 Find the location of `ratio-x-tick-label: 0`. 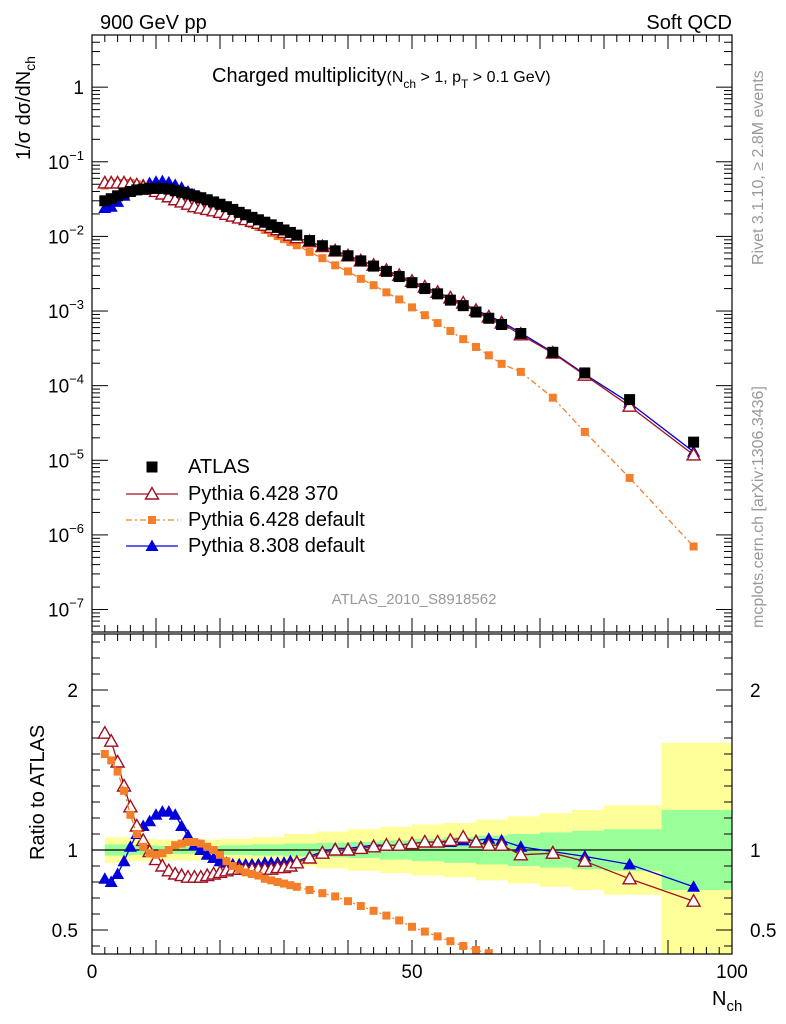

ratio-x-tick-label: 0 is located at coordinates (92, 972).